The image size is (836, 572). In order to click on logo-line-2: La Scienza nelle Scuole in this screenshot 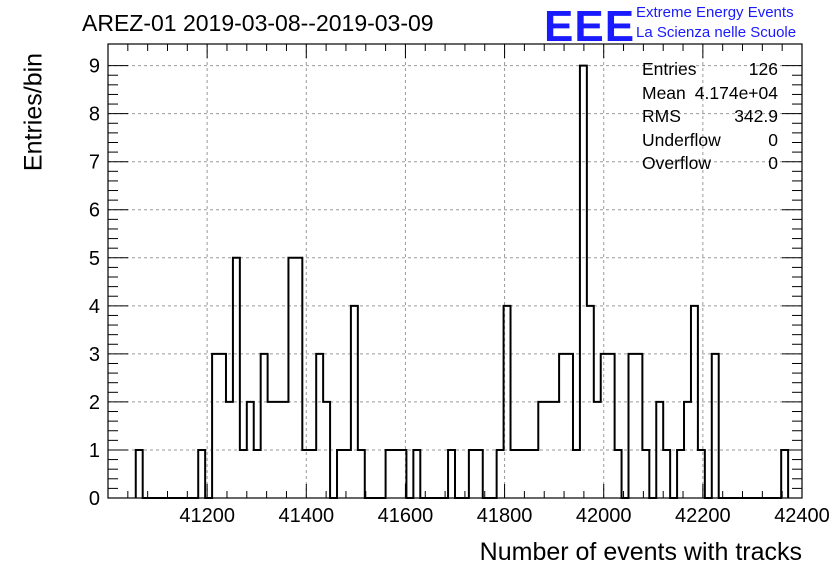, I will do `click(716, 32)`.